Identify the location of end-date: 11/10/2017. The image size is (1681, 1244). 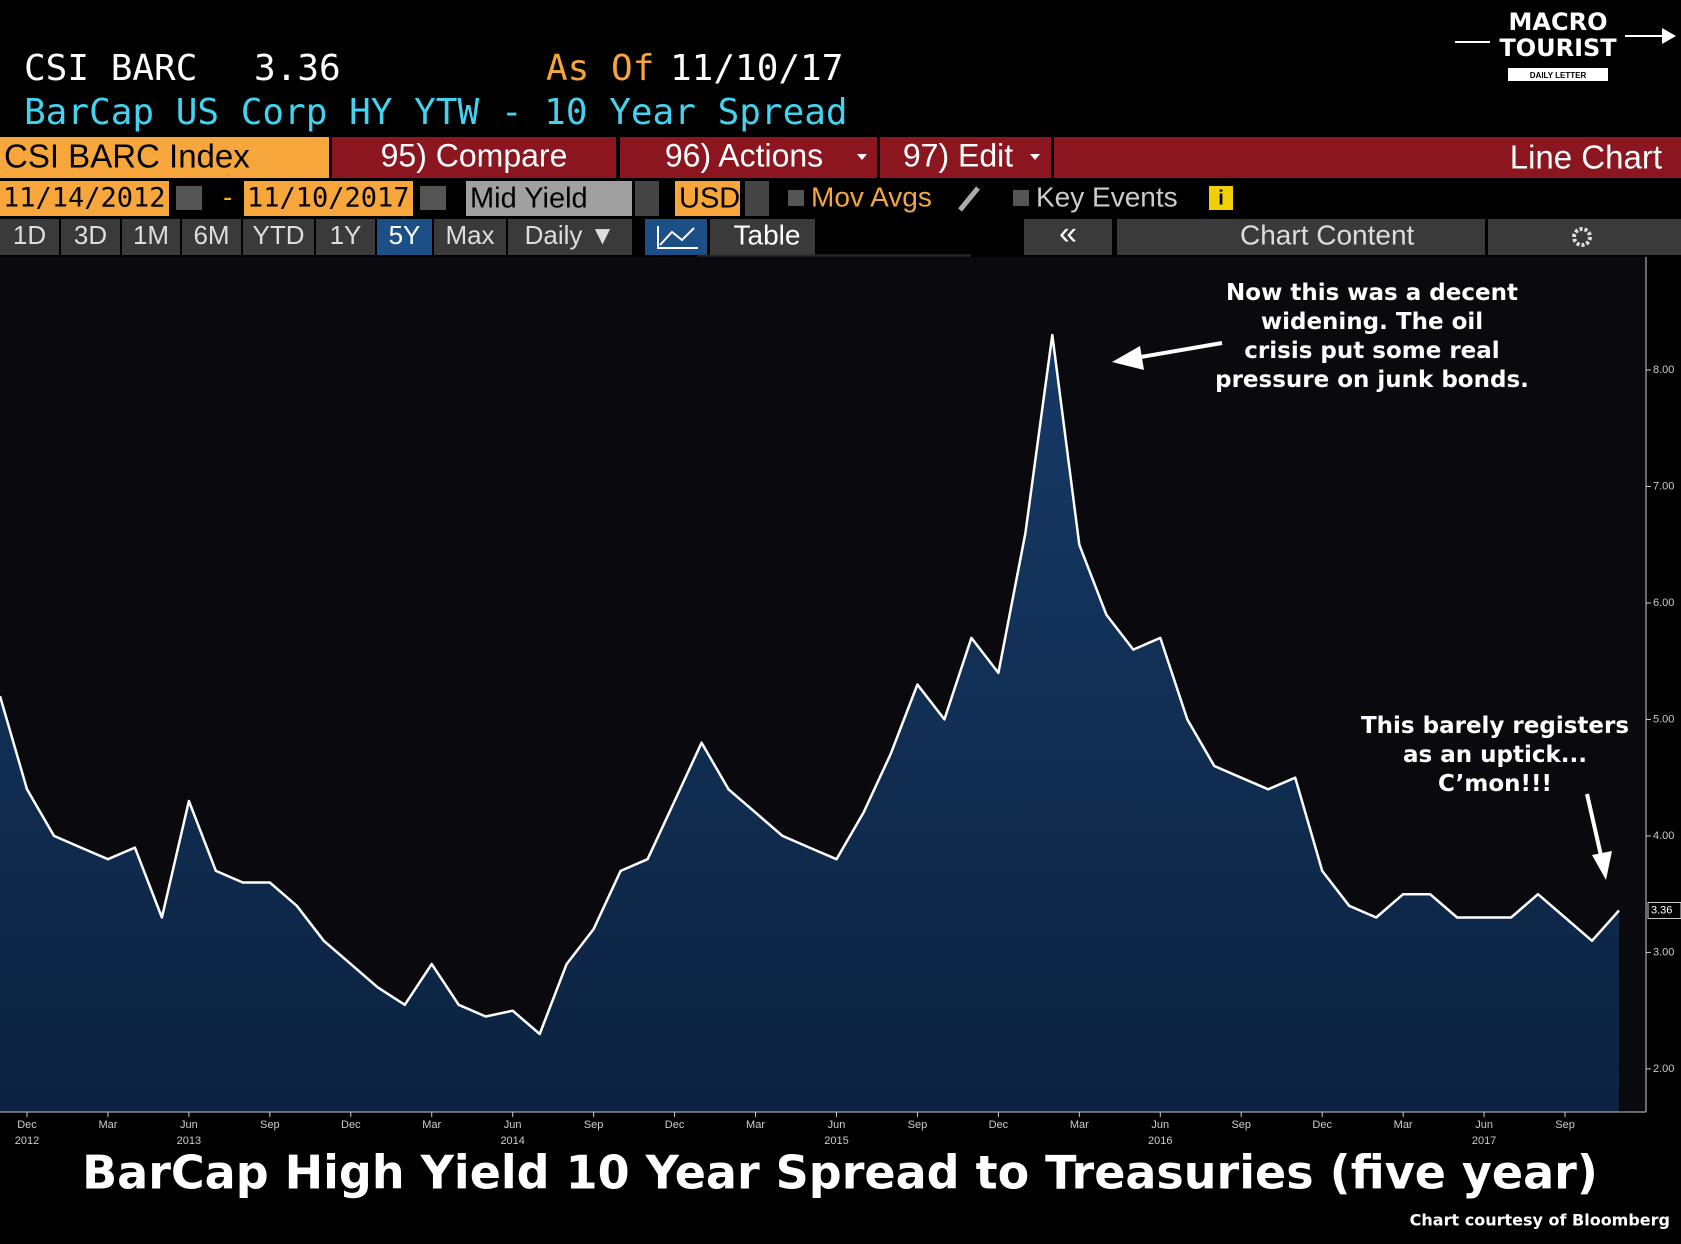
(328, 198).